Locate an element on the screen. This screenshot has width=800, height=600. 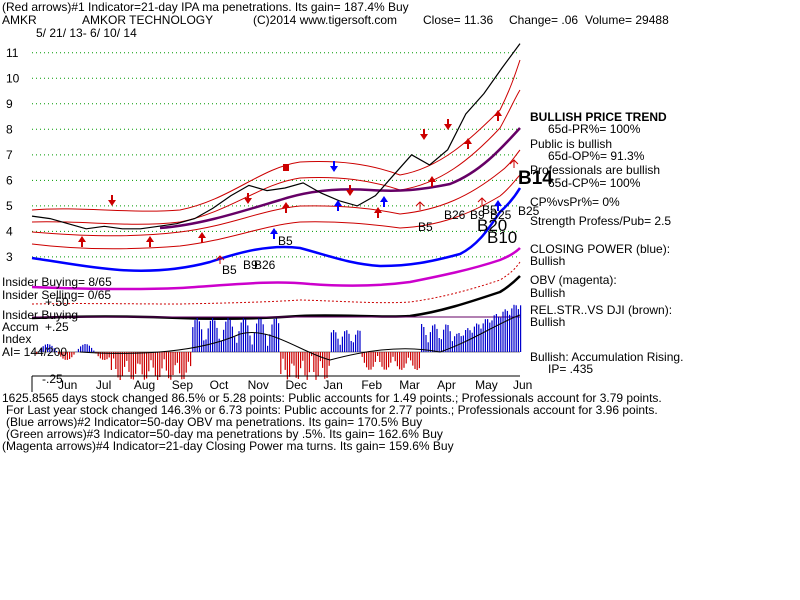
x-tick-label: Sep is located at coordinates (183, 385).